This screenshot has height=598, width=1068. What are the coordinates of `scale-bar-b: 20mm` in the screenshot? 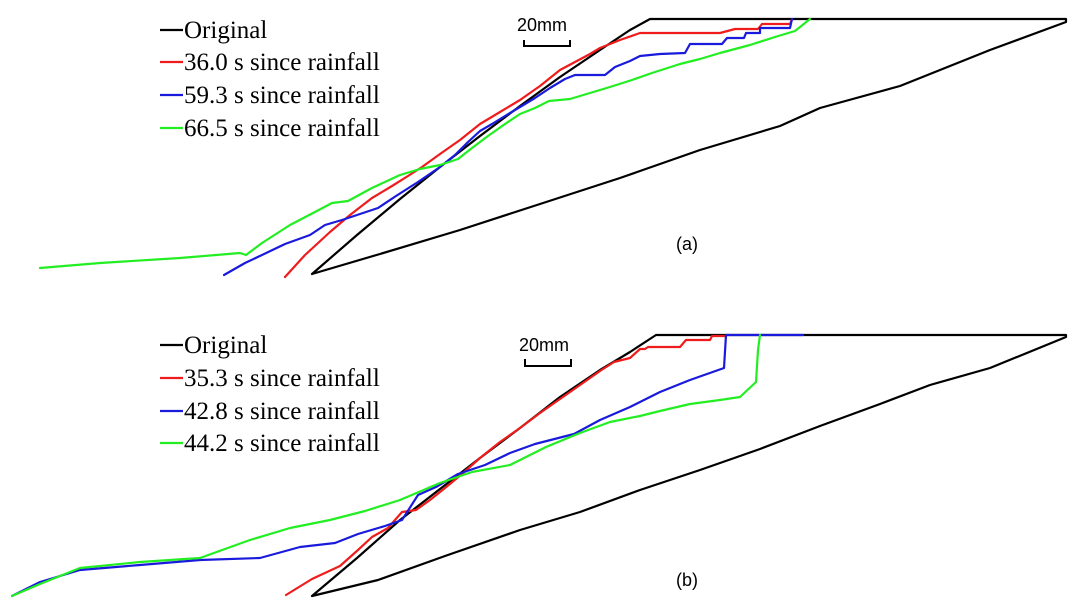 It's located at (545, 351).